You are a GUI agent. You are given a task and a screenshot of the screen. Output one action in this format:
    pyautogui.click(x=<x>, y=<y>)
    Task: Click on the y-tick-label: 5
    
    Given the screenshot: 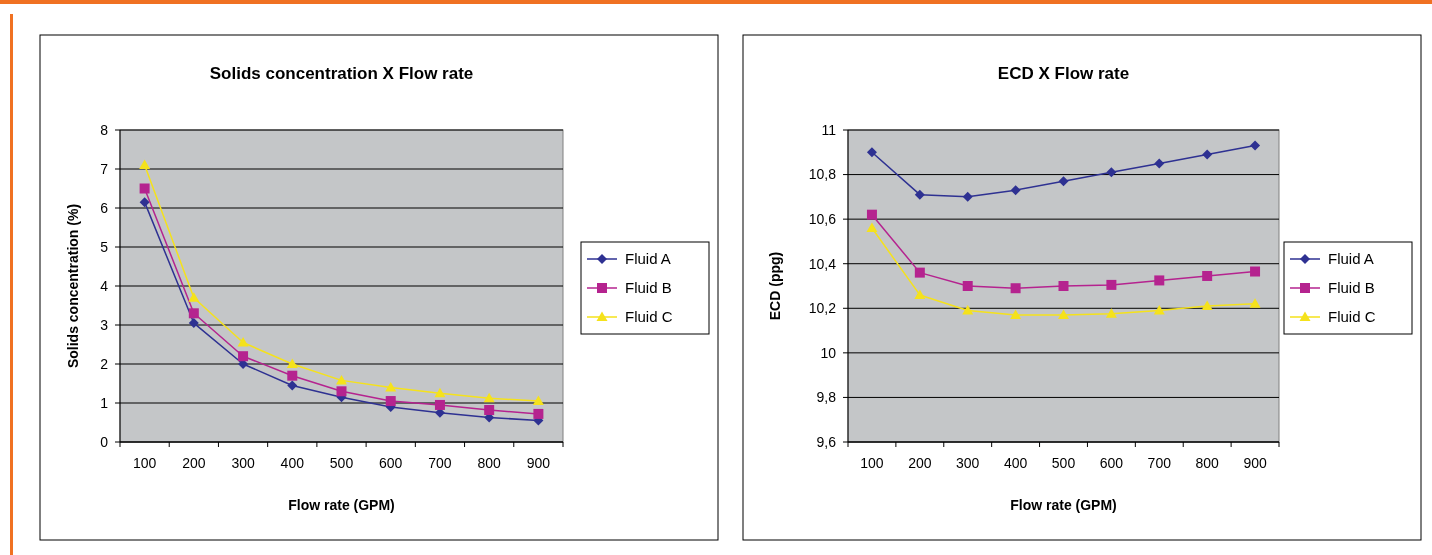 What is the action you would take?
    pyautogui.click(x=104, y=246)
    